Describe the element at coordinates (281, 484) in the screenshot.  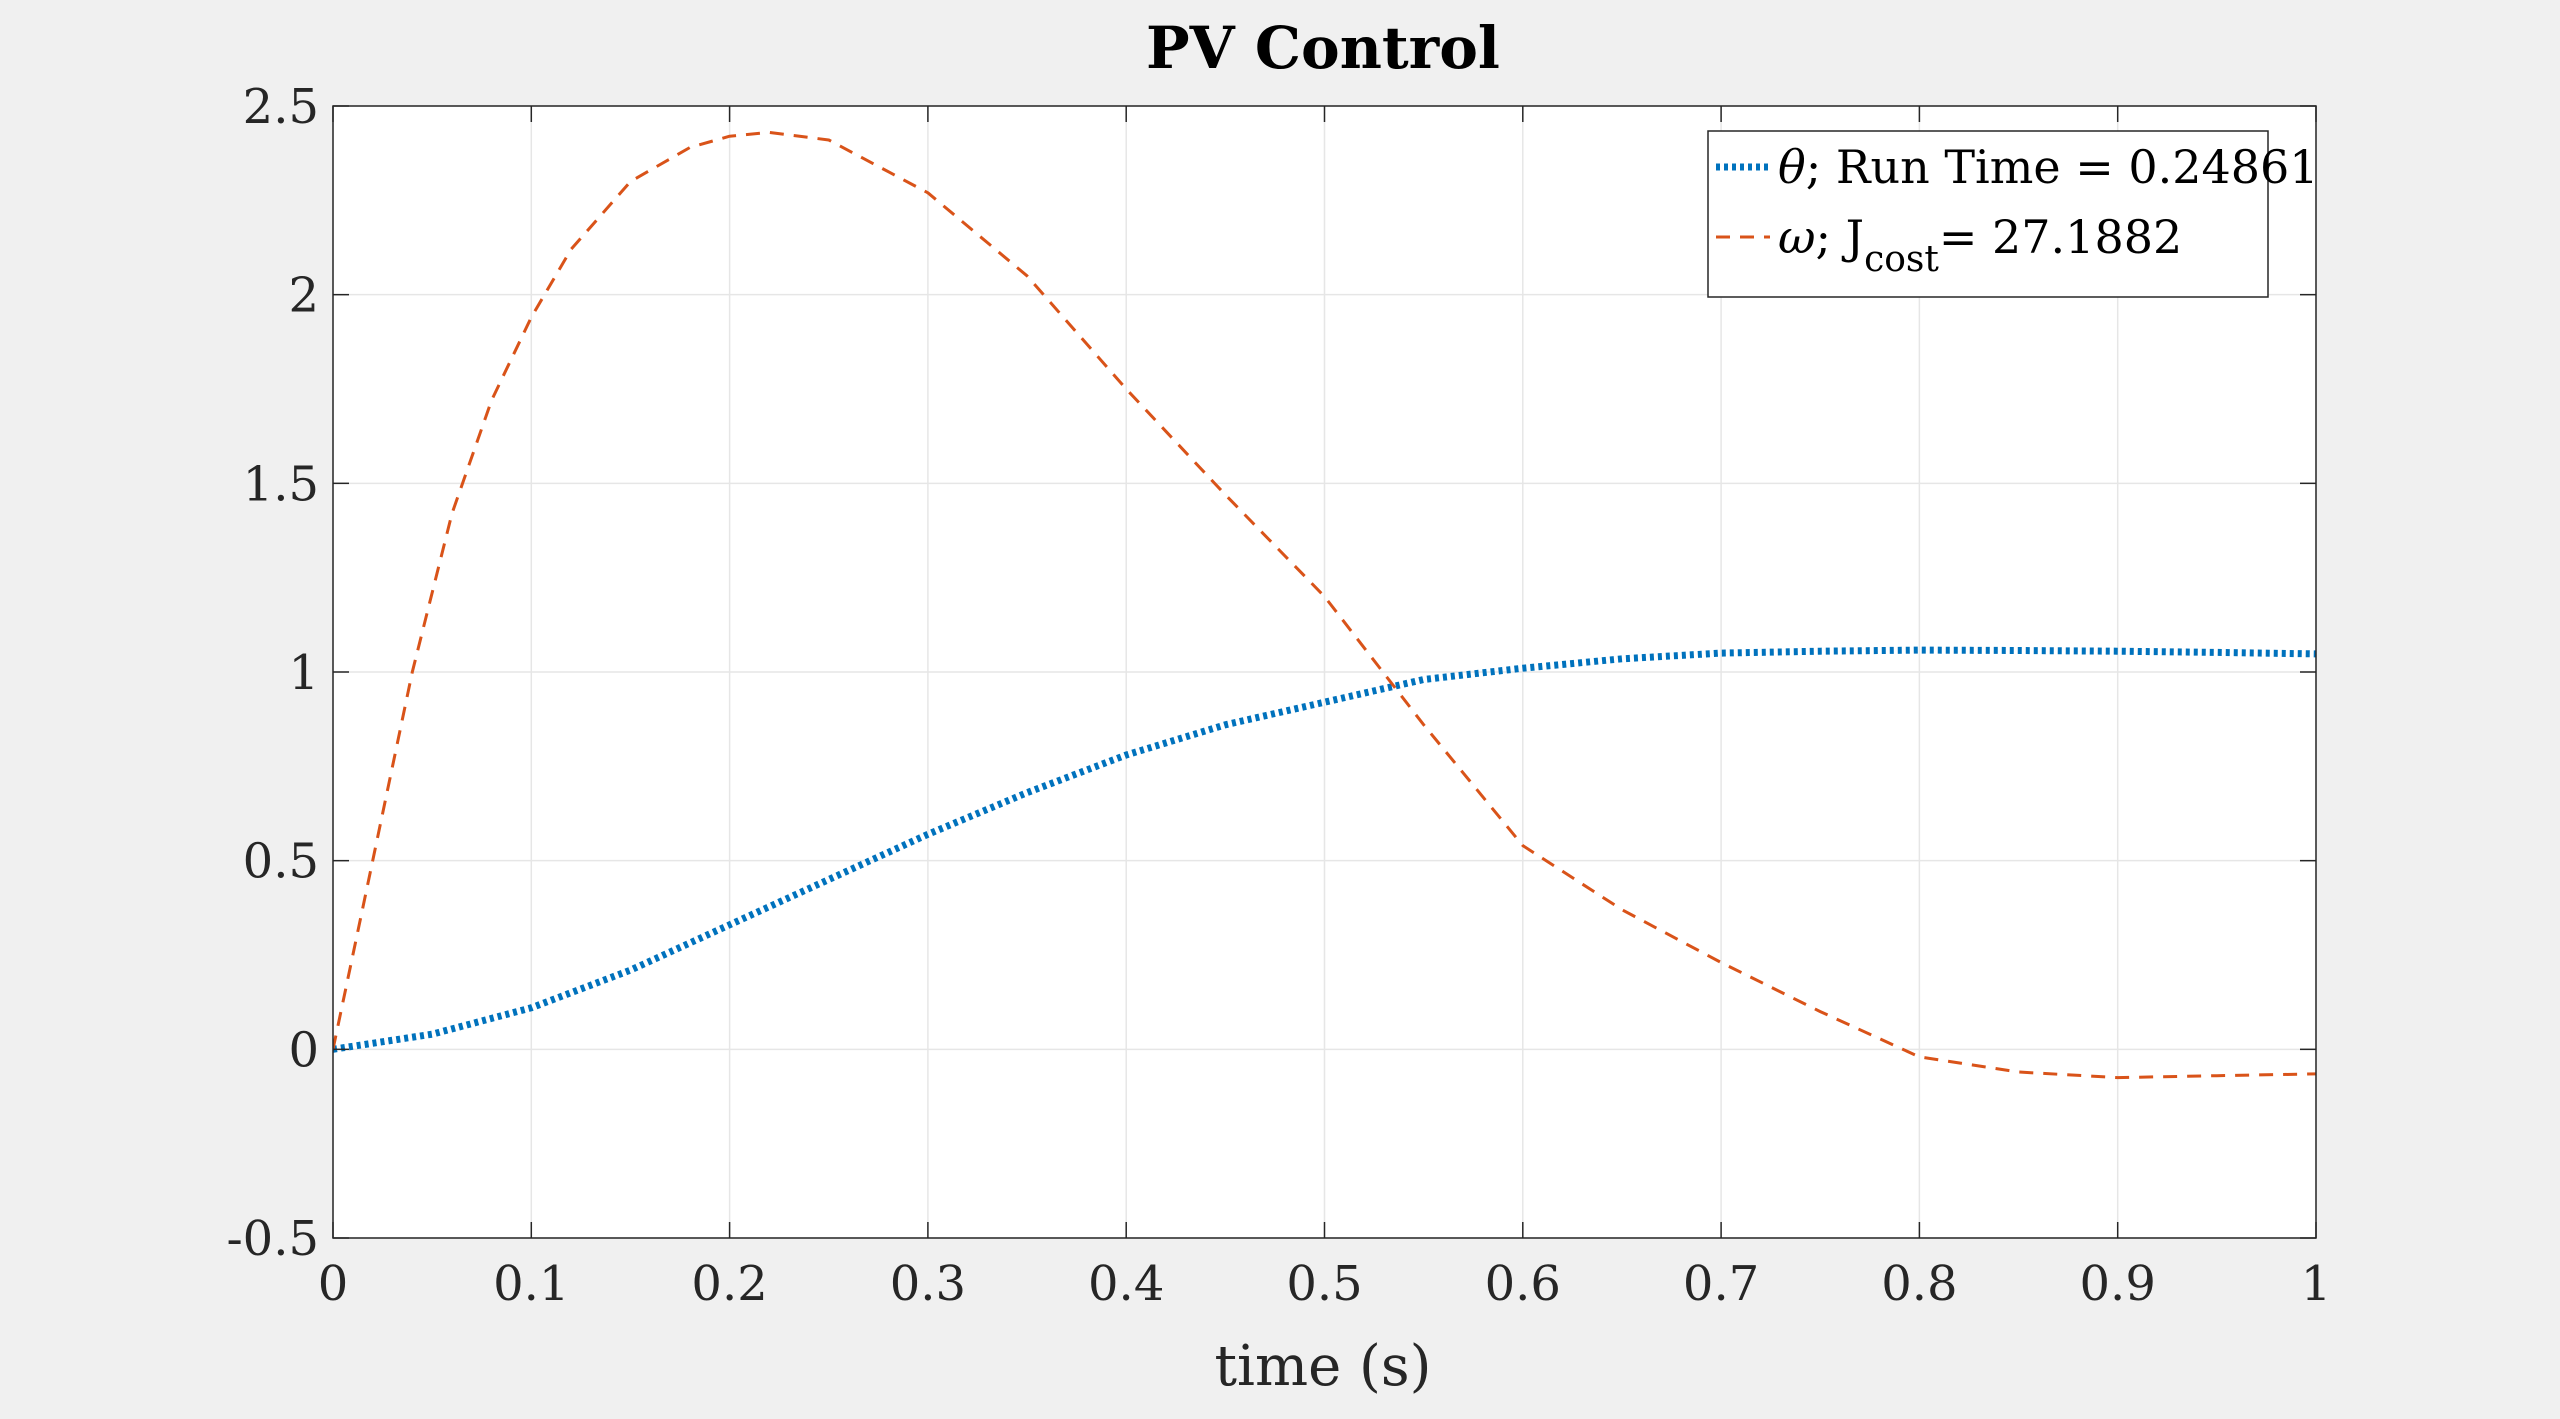
I see `y-tick-label: 1.5` at that location.